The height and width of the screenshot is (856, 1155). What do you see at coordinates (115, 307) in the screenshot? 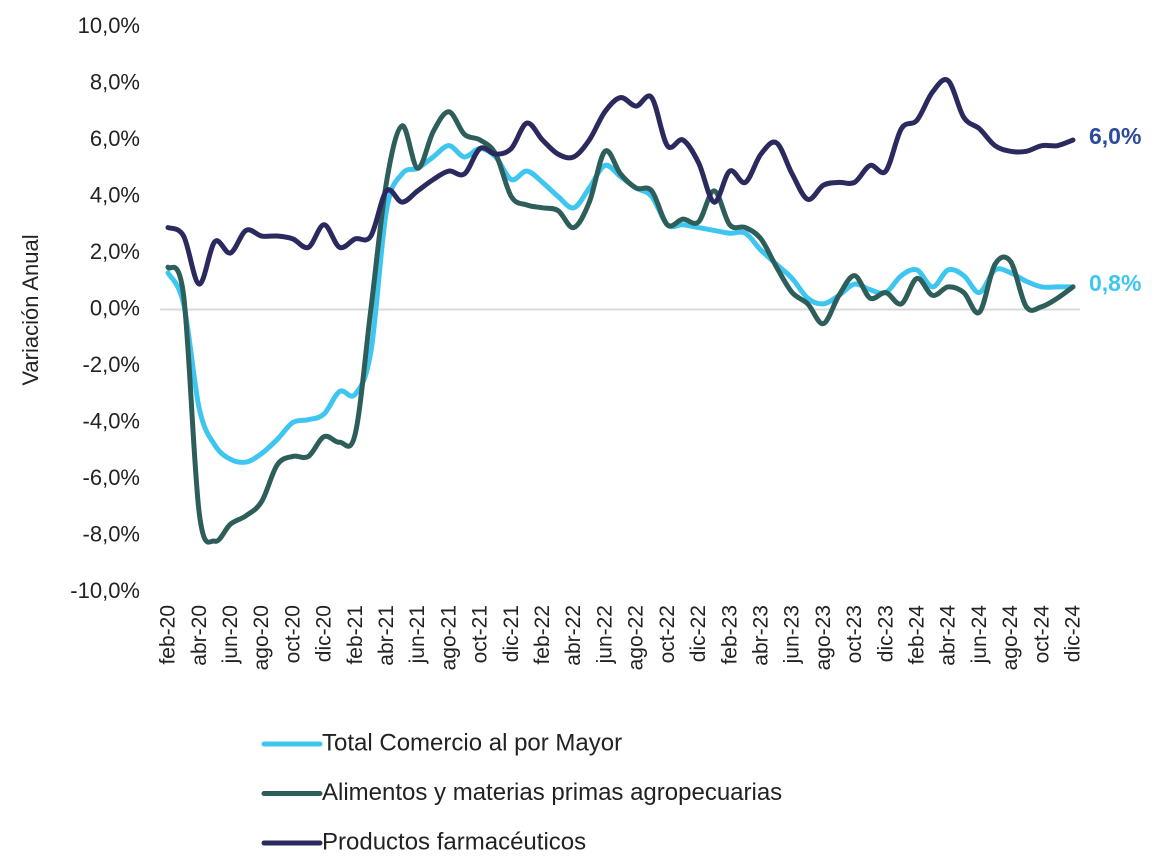
I see `y-tick-label: 0,0%` at bounding box center [115, 307].